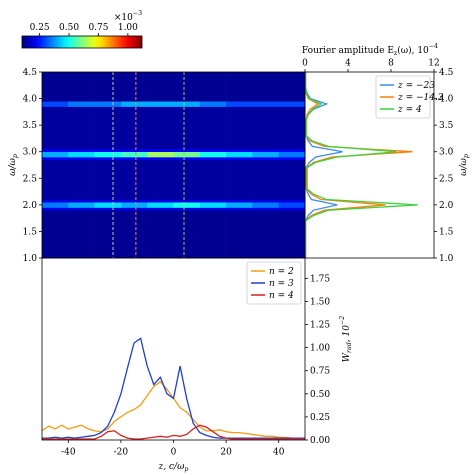 This screenshot has height=475, width=474. What do you see at coordinates (416, 86) in the screenshot?
I see `legend-label: z = −23` at bounding box center [416, 86].